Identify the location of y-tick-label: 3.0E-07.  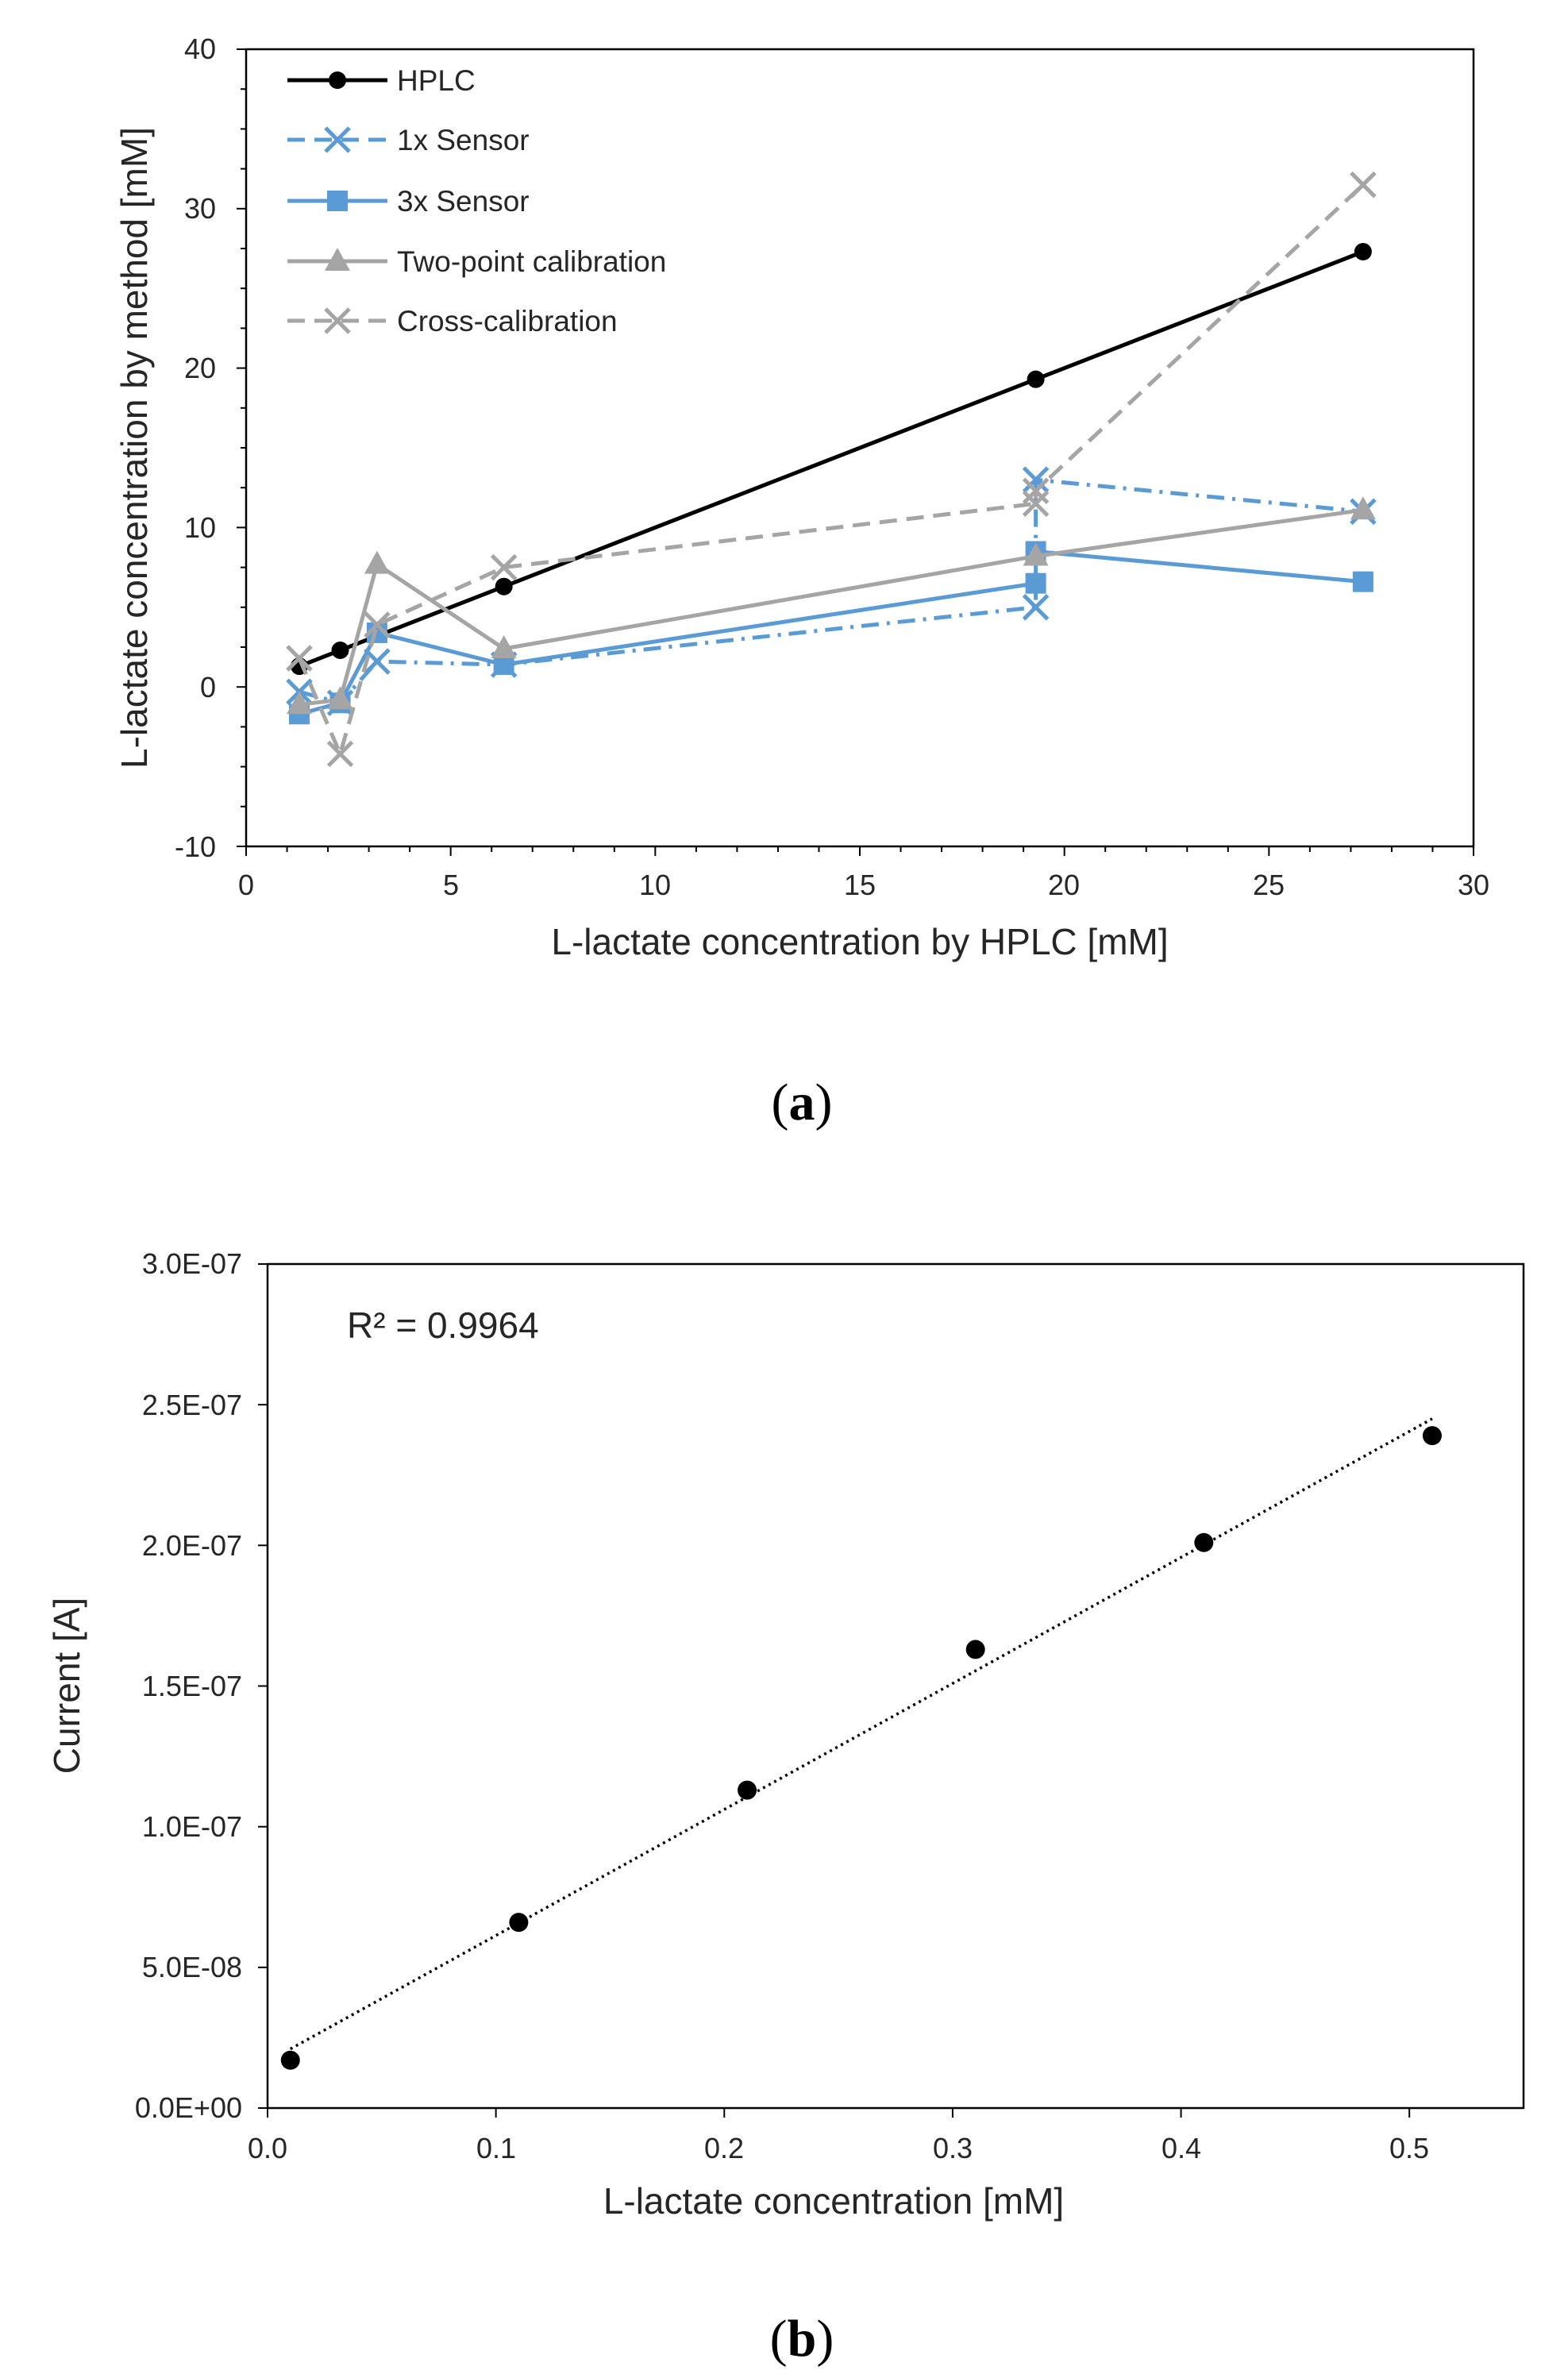
(192, 1263).